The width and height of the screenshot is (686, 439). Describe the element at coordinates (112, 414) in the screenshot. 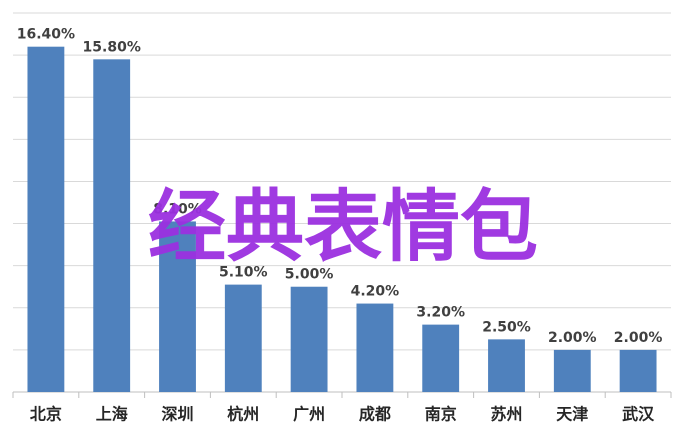

I see `x-tick-label: 上海` at that location.